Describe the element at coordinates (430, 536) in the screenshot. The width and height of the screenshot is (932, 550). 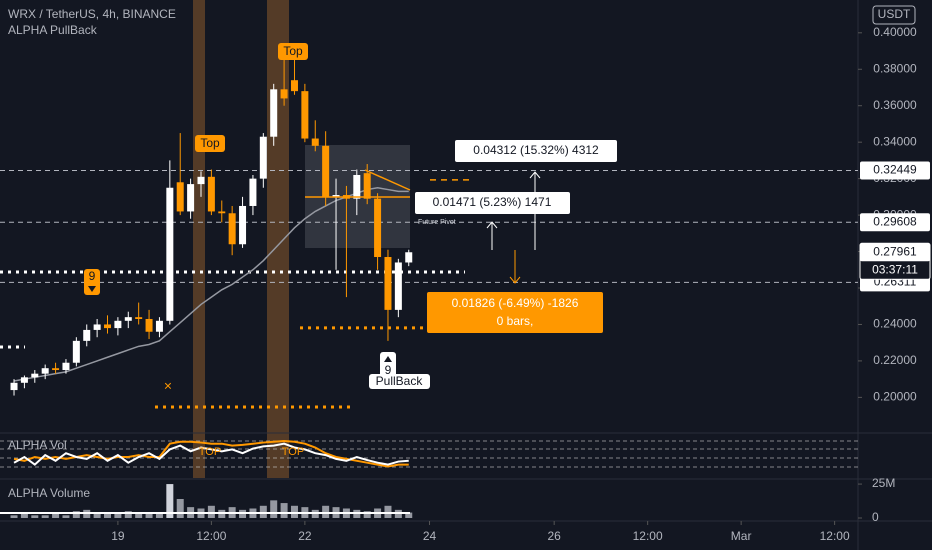
I see `x-tick-label: 24` at that location.